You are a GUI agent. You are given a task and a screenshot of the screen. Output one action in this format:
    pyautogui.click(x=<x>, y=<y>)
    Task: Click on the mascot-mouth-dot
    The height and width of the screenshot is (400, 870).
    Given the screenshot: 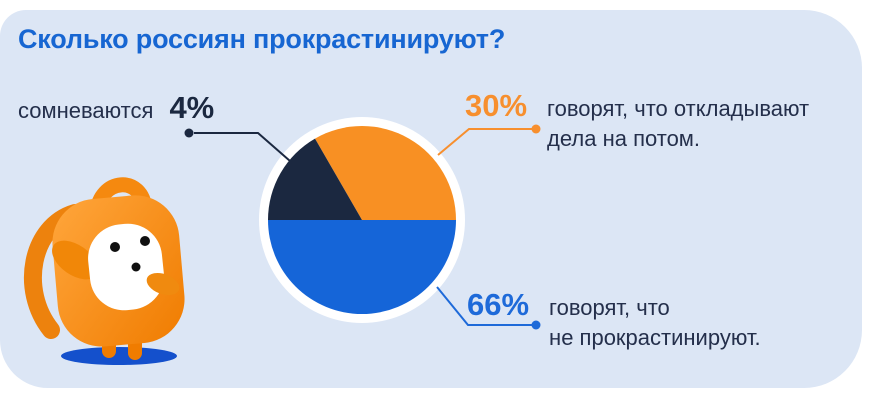 What is the action you would take?
    pyautogui.click(x=136, y=267)
    